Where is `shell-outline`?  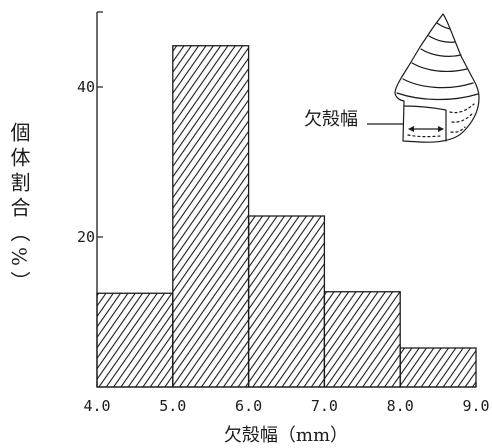 shell-outline is located at coordinates (437, 78).